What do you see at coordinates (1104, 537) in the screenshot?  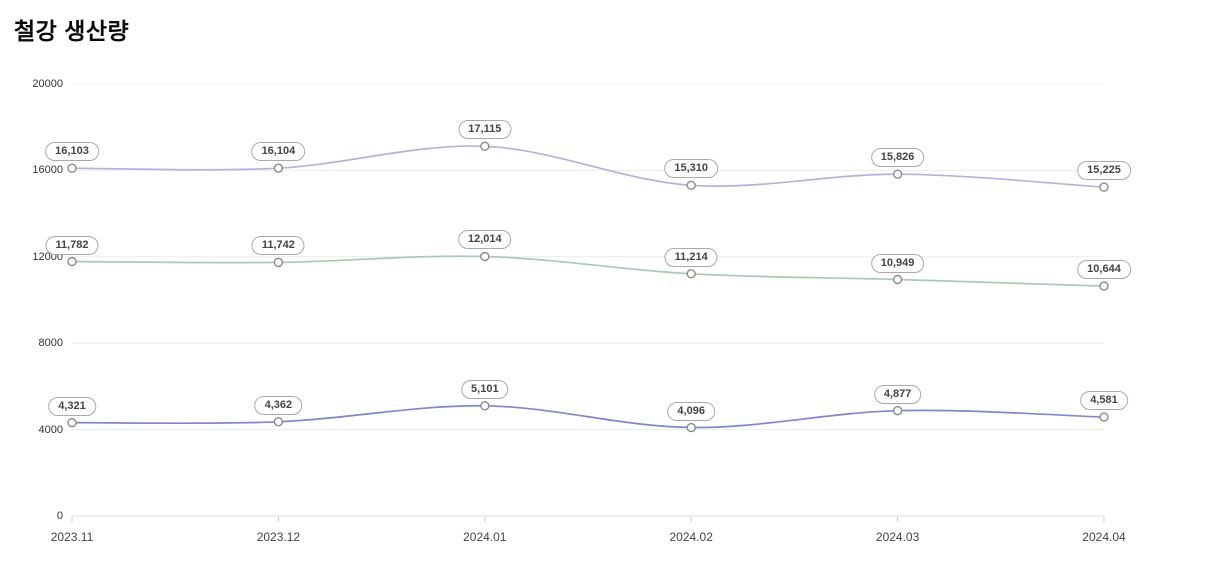 I see `x-axis-tick-label: 2024.04` at bounding box center [1104, 537].